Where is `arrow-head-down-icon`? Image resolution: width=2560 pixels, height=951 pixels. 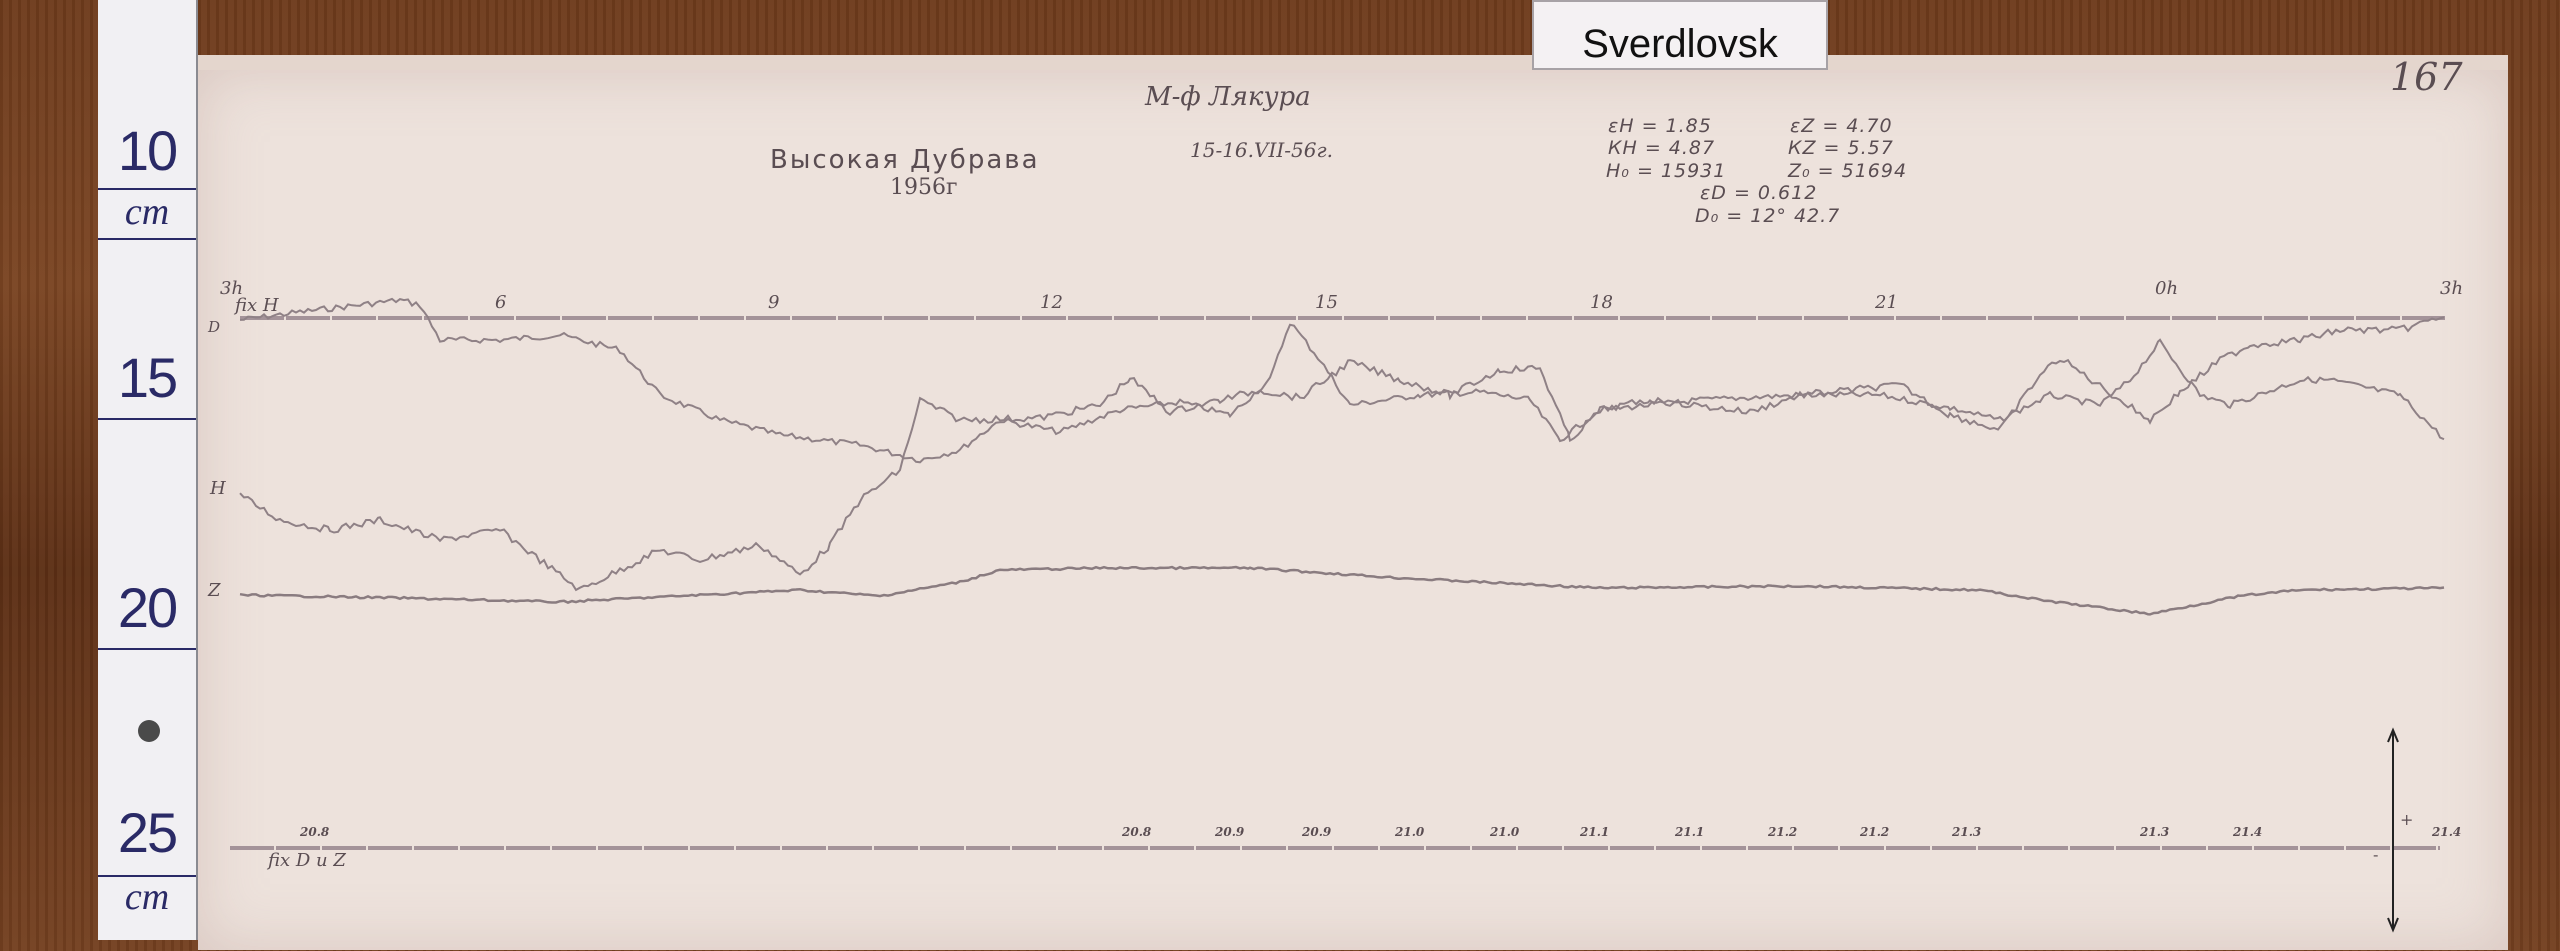 arrow-head-down-icon is located at coordinates (2393, 925).